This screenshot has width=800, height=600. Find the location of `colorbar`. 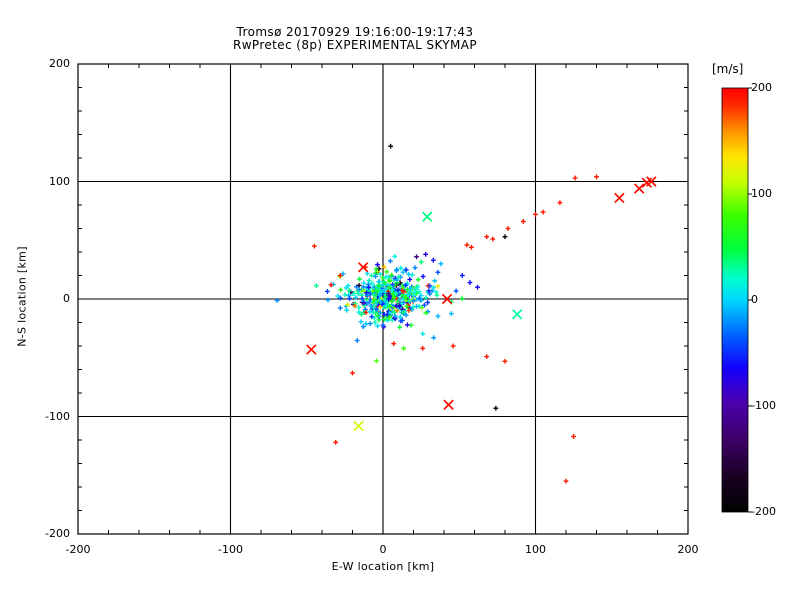

colorbar is located at coordinates (735, 300).